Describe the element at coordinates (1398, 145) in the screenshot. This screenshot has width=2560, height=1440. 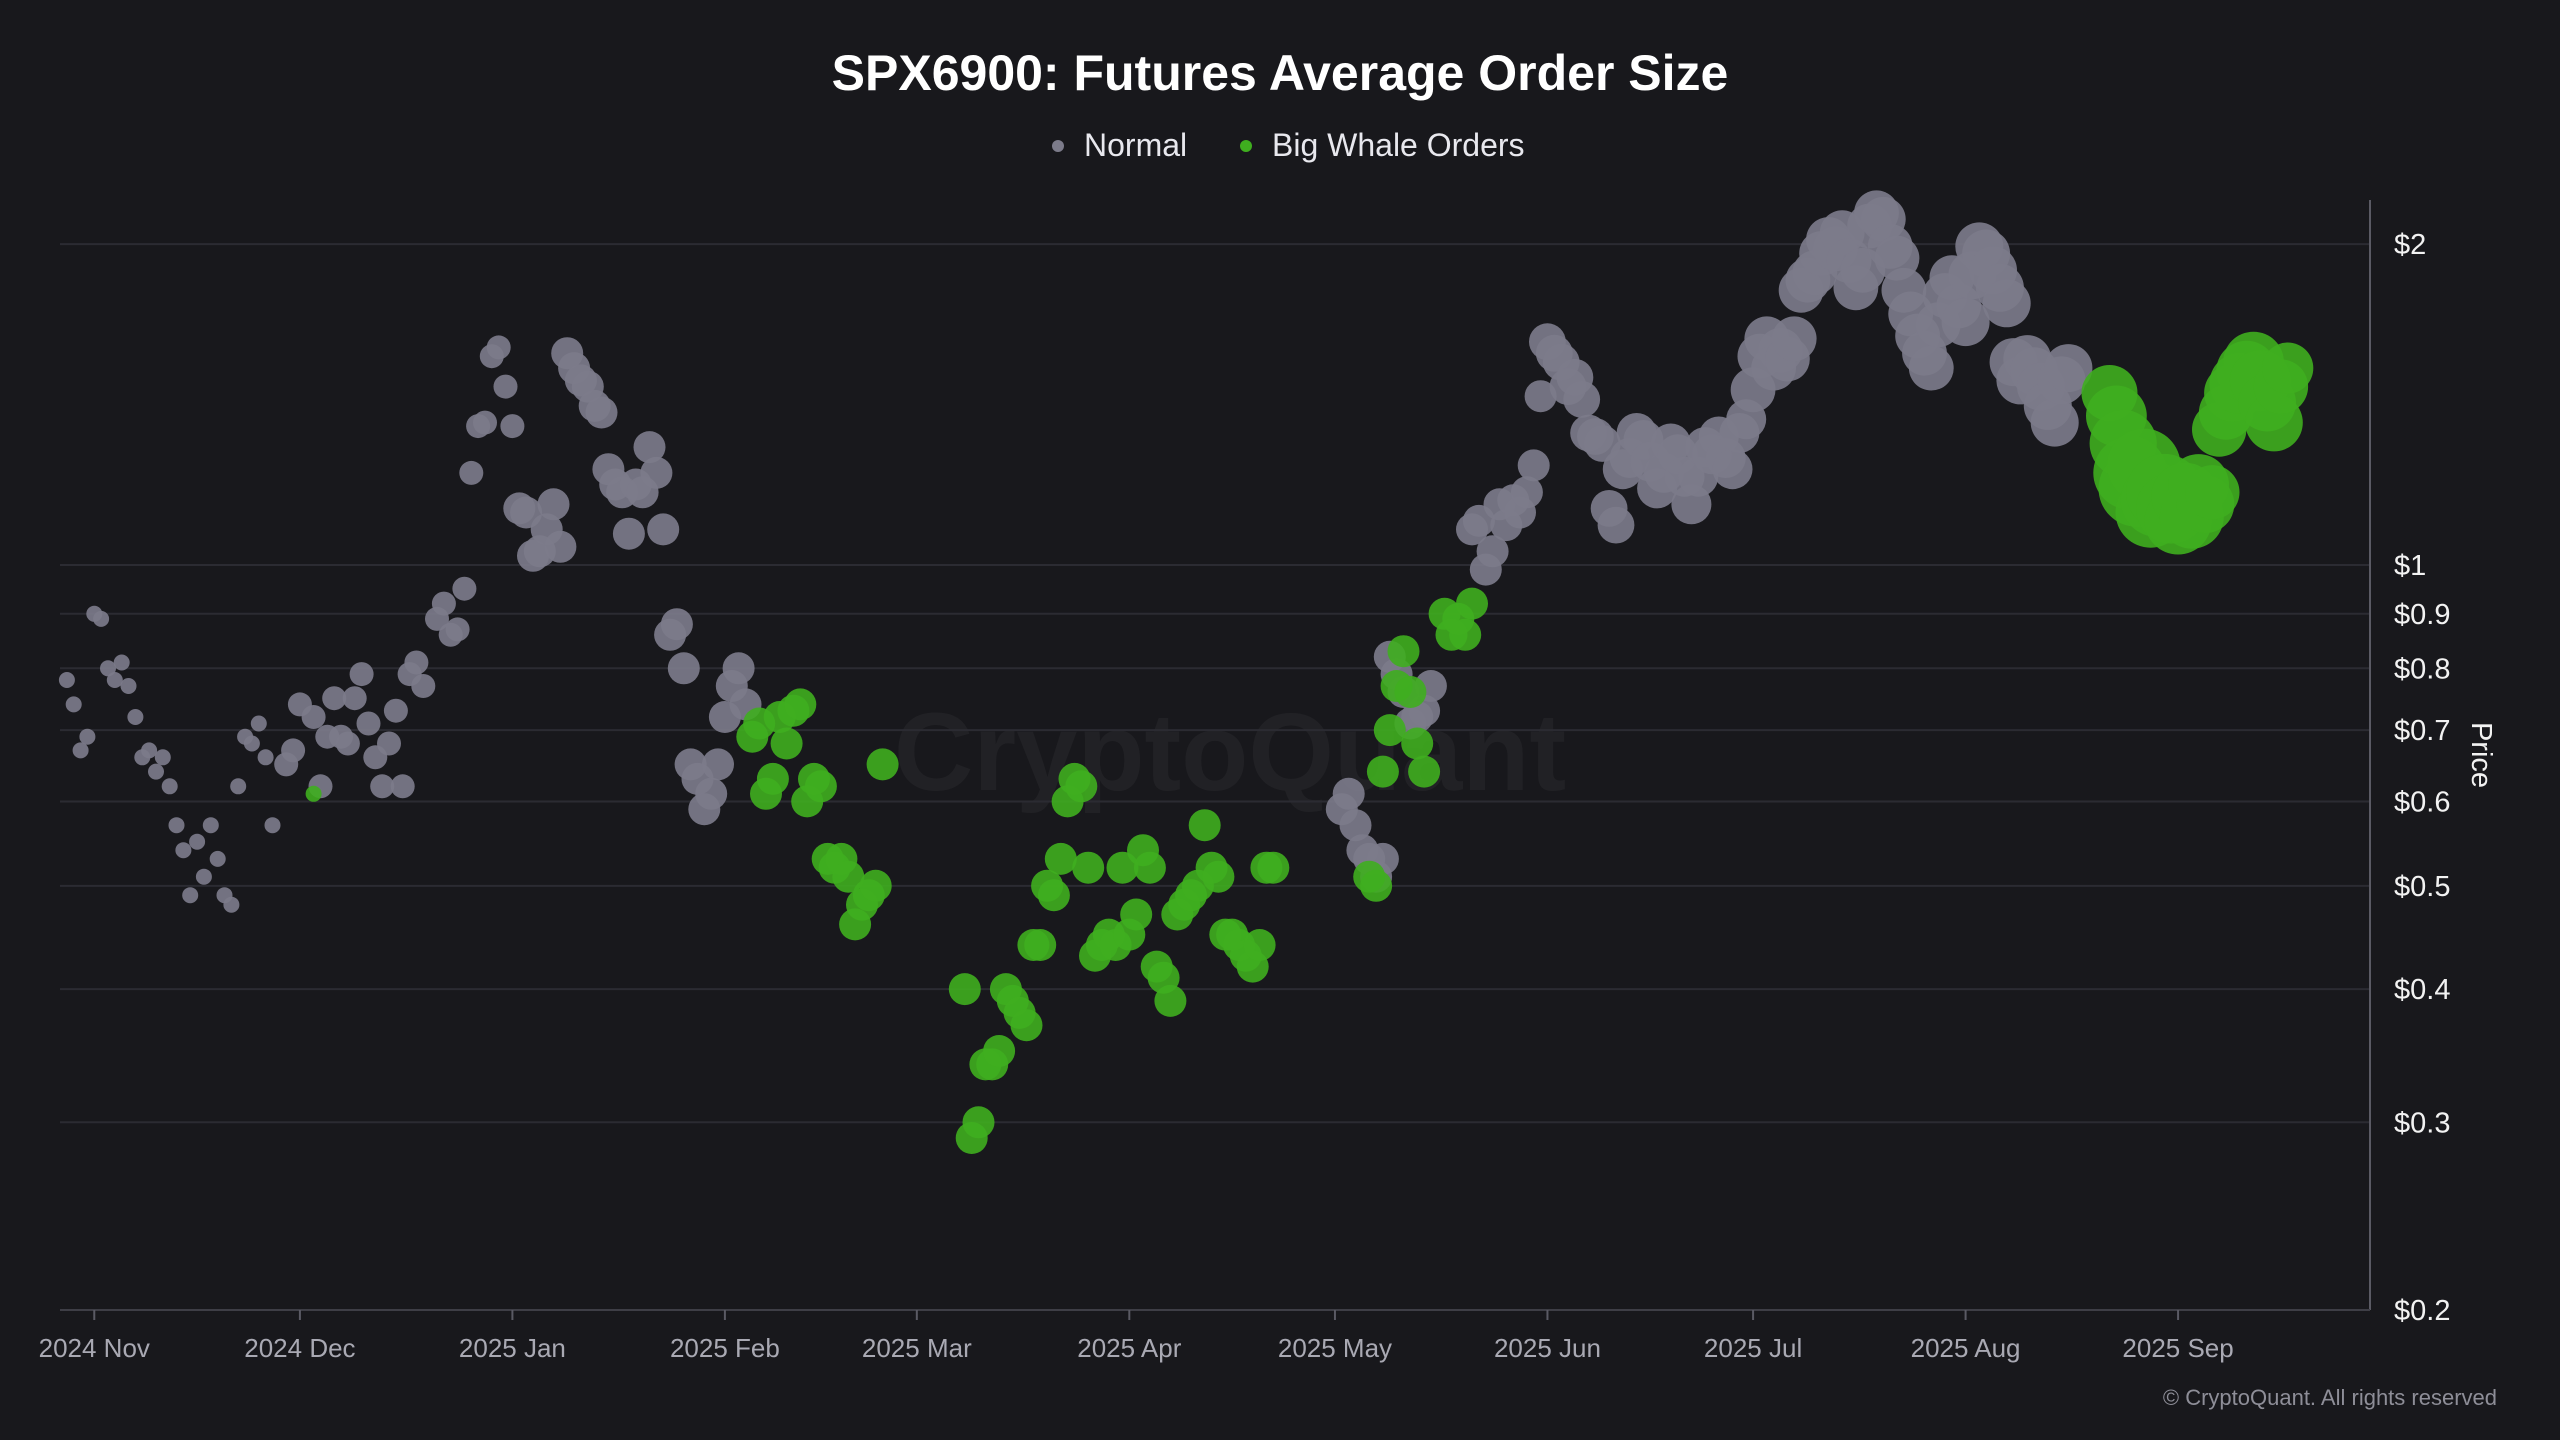
I see `legend-label-whale: Big Whale Orders` at that location.